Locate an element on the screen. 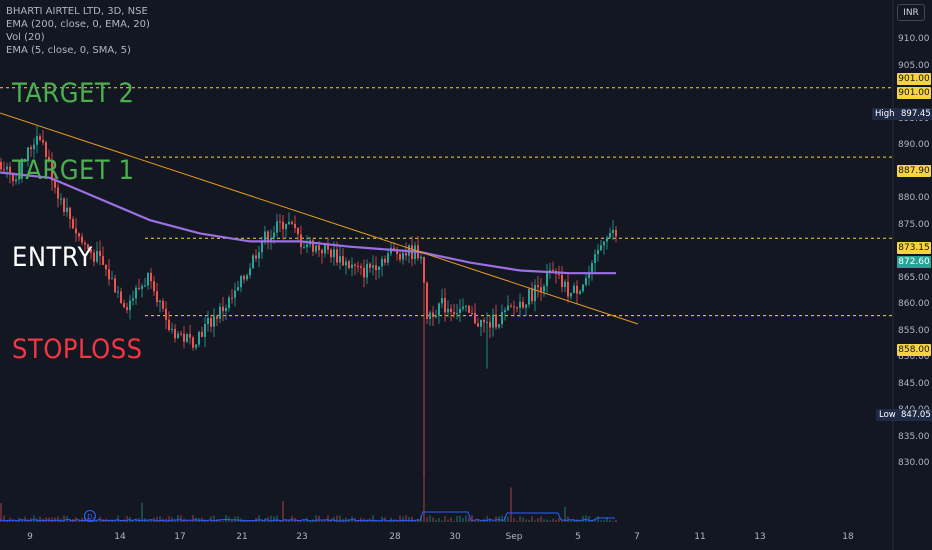  high-value: 897.45 is located at coordinates (915, 114).